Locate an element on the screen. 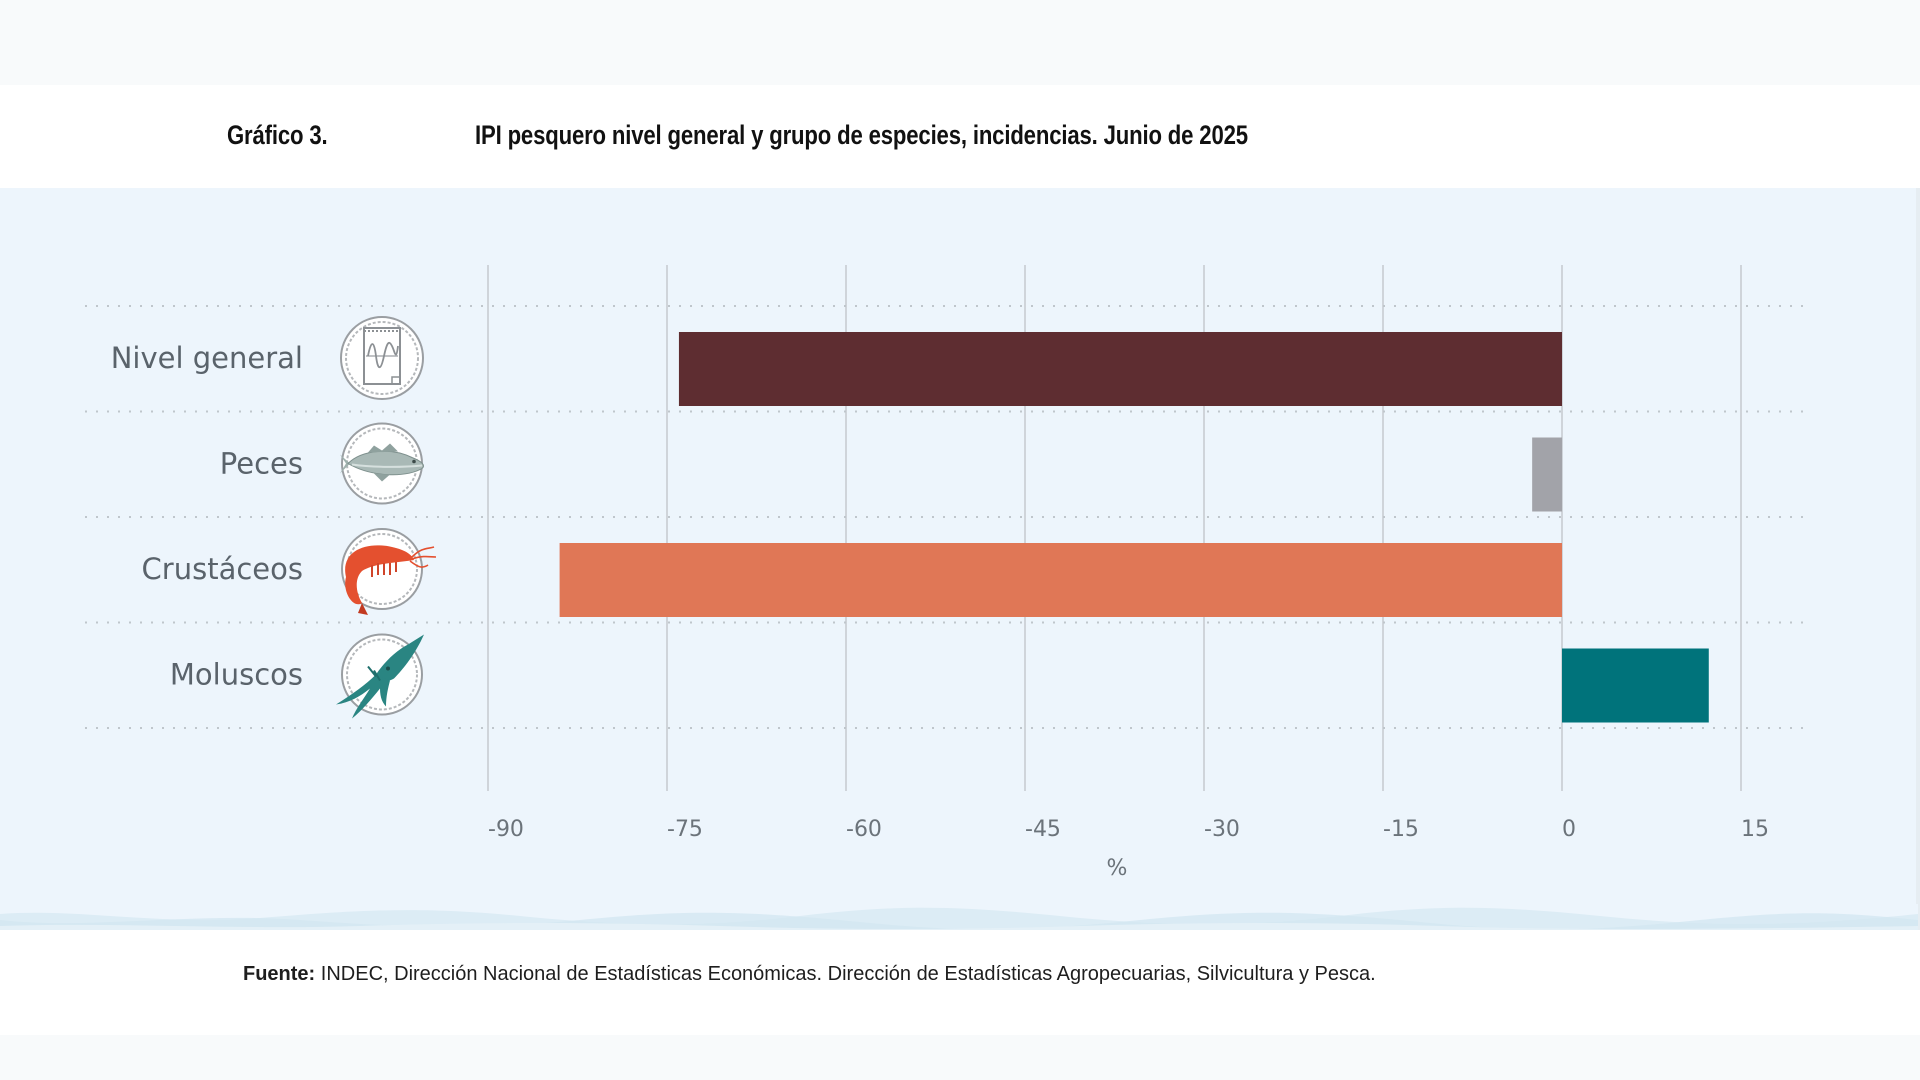 The height and width of the screenshot is (1080, 1920). category-label: Nivel general is located at coordinates (207, 358).